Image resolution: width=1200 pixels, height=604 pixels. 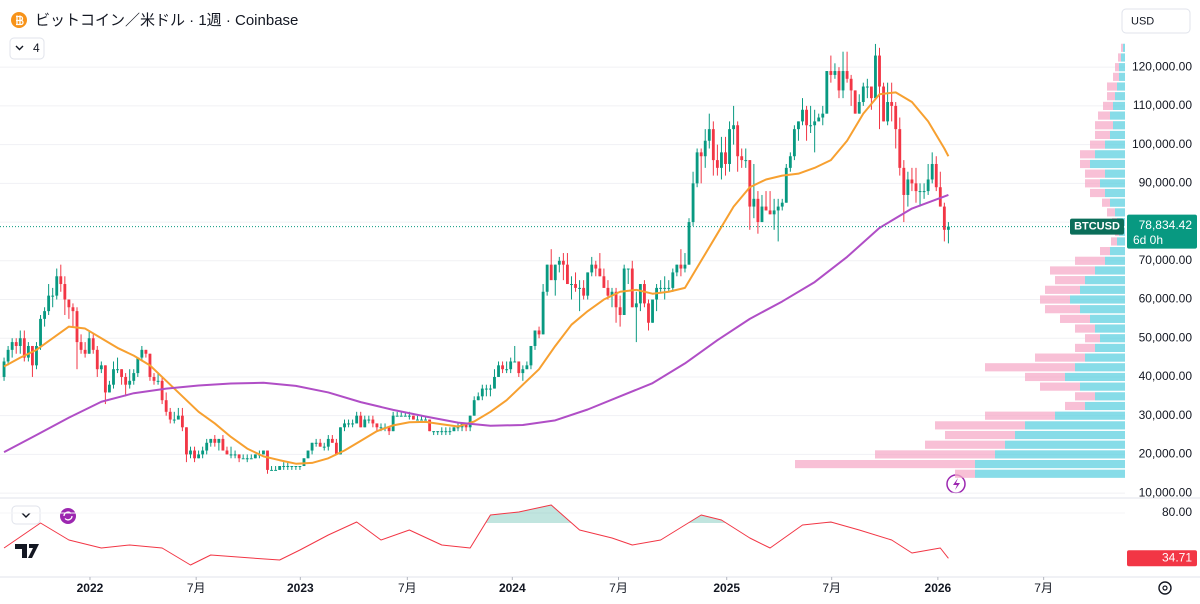 What do you see at coordinates (20, 20) in the screenshot?
I see `coin-glyph` at bounding box center [20, 20].